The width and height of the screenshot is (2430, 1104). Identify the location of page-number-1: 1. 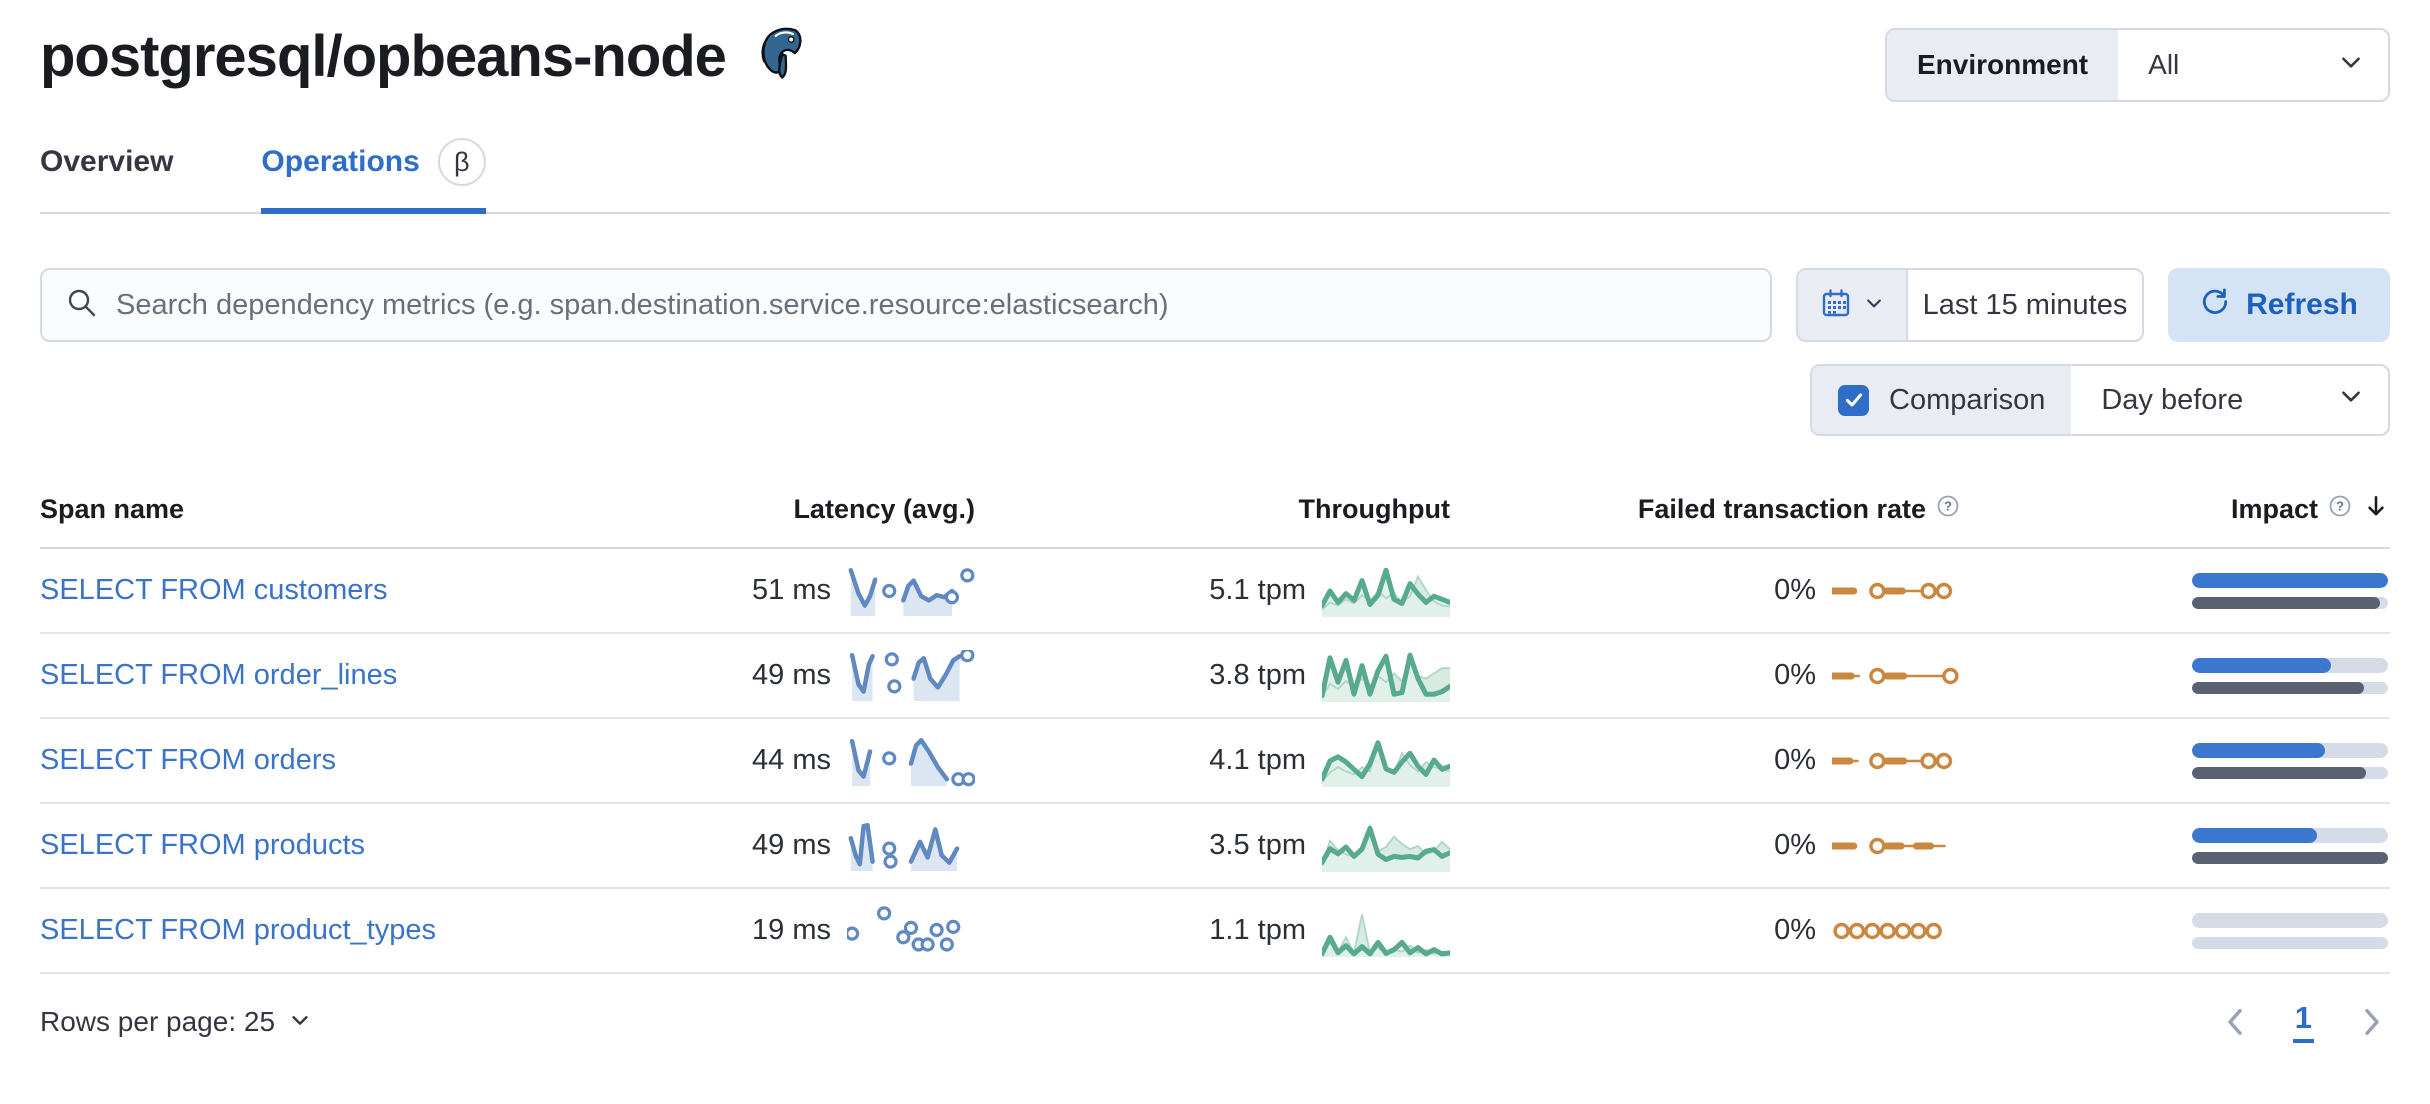
(2303, 1021).